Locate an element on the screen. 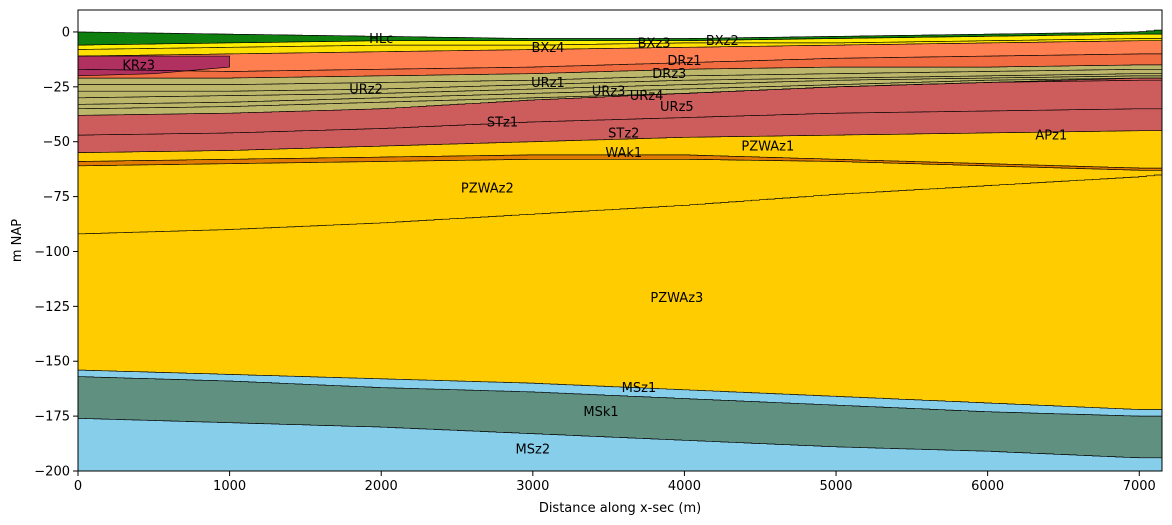  y-tick-label: −50 is located at coordinates (56, 142).